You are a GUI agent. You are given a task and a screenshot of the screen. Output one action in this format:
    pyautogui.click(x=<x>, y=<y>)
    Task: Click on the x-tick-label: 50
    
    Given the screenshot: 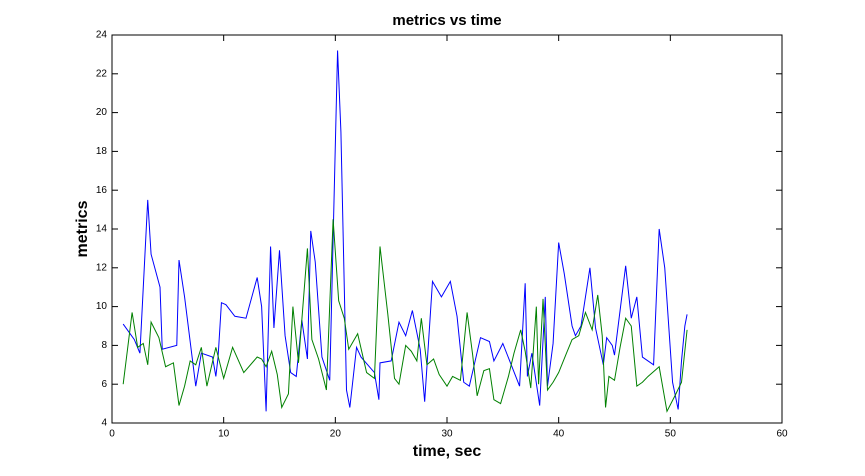 What is the action you would take?
    pyautogui.click(x=671, y=434)
    